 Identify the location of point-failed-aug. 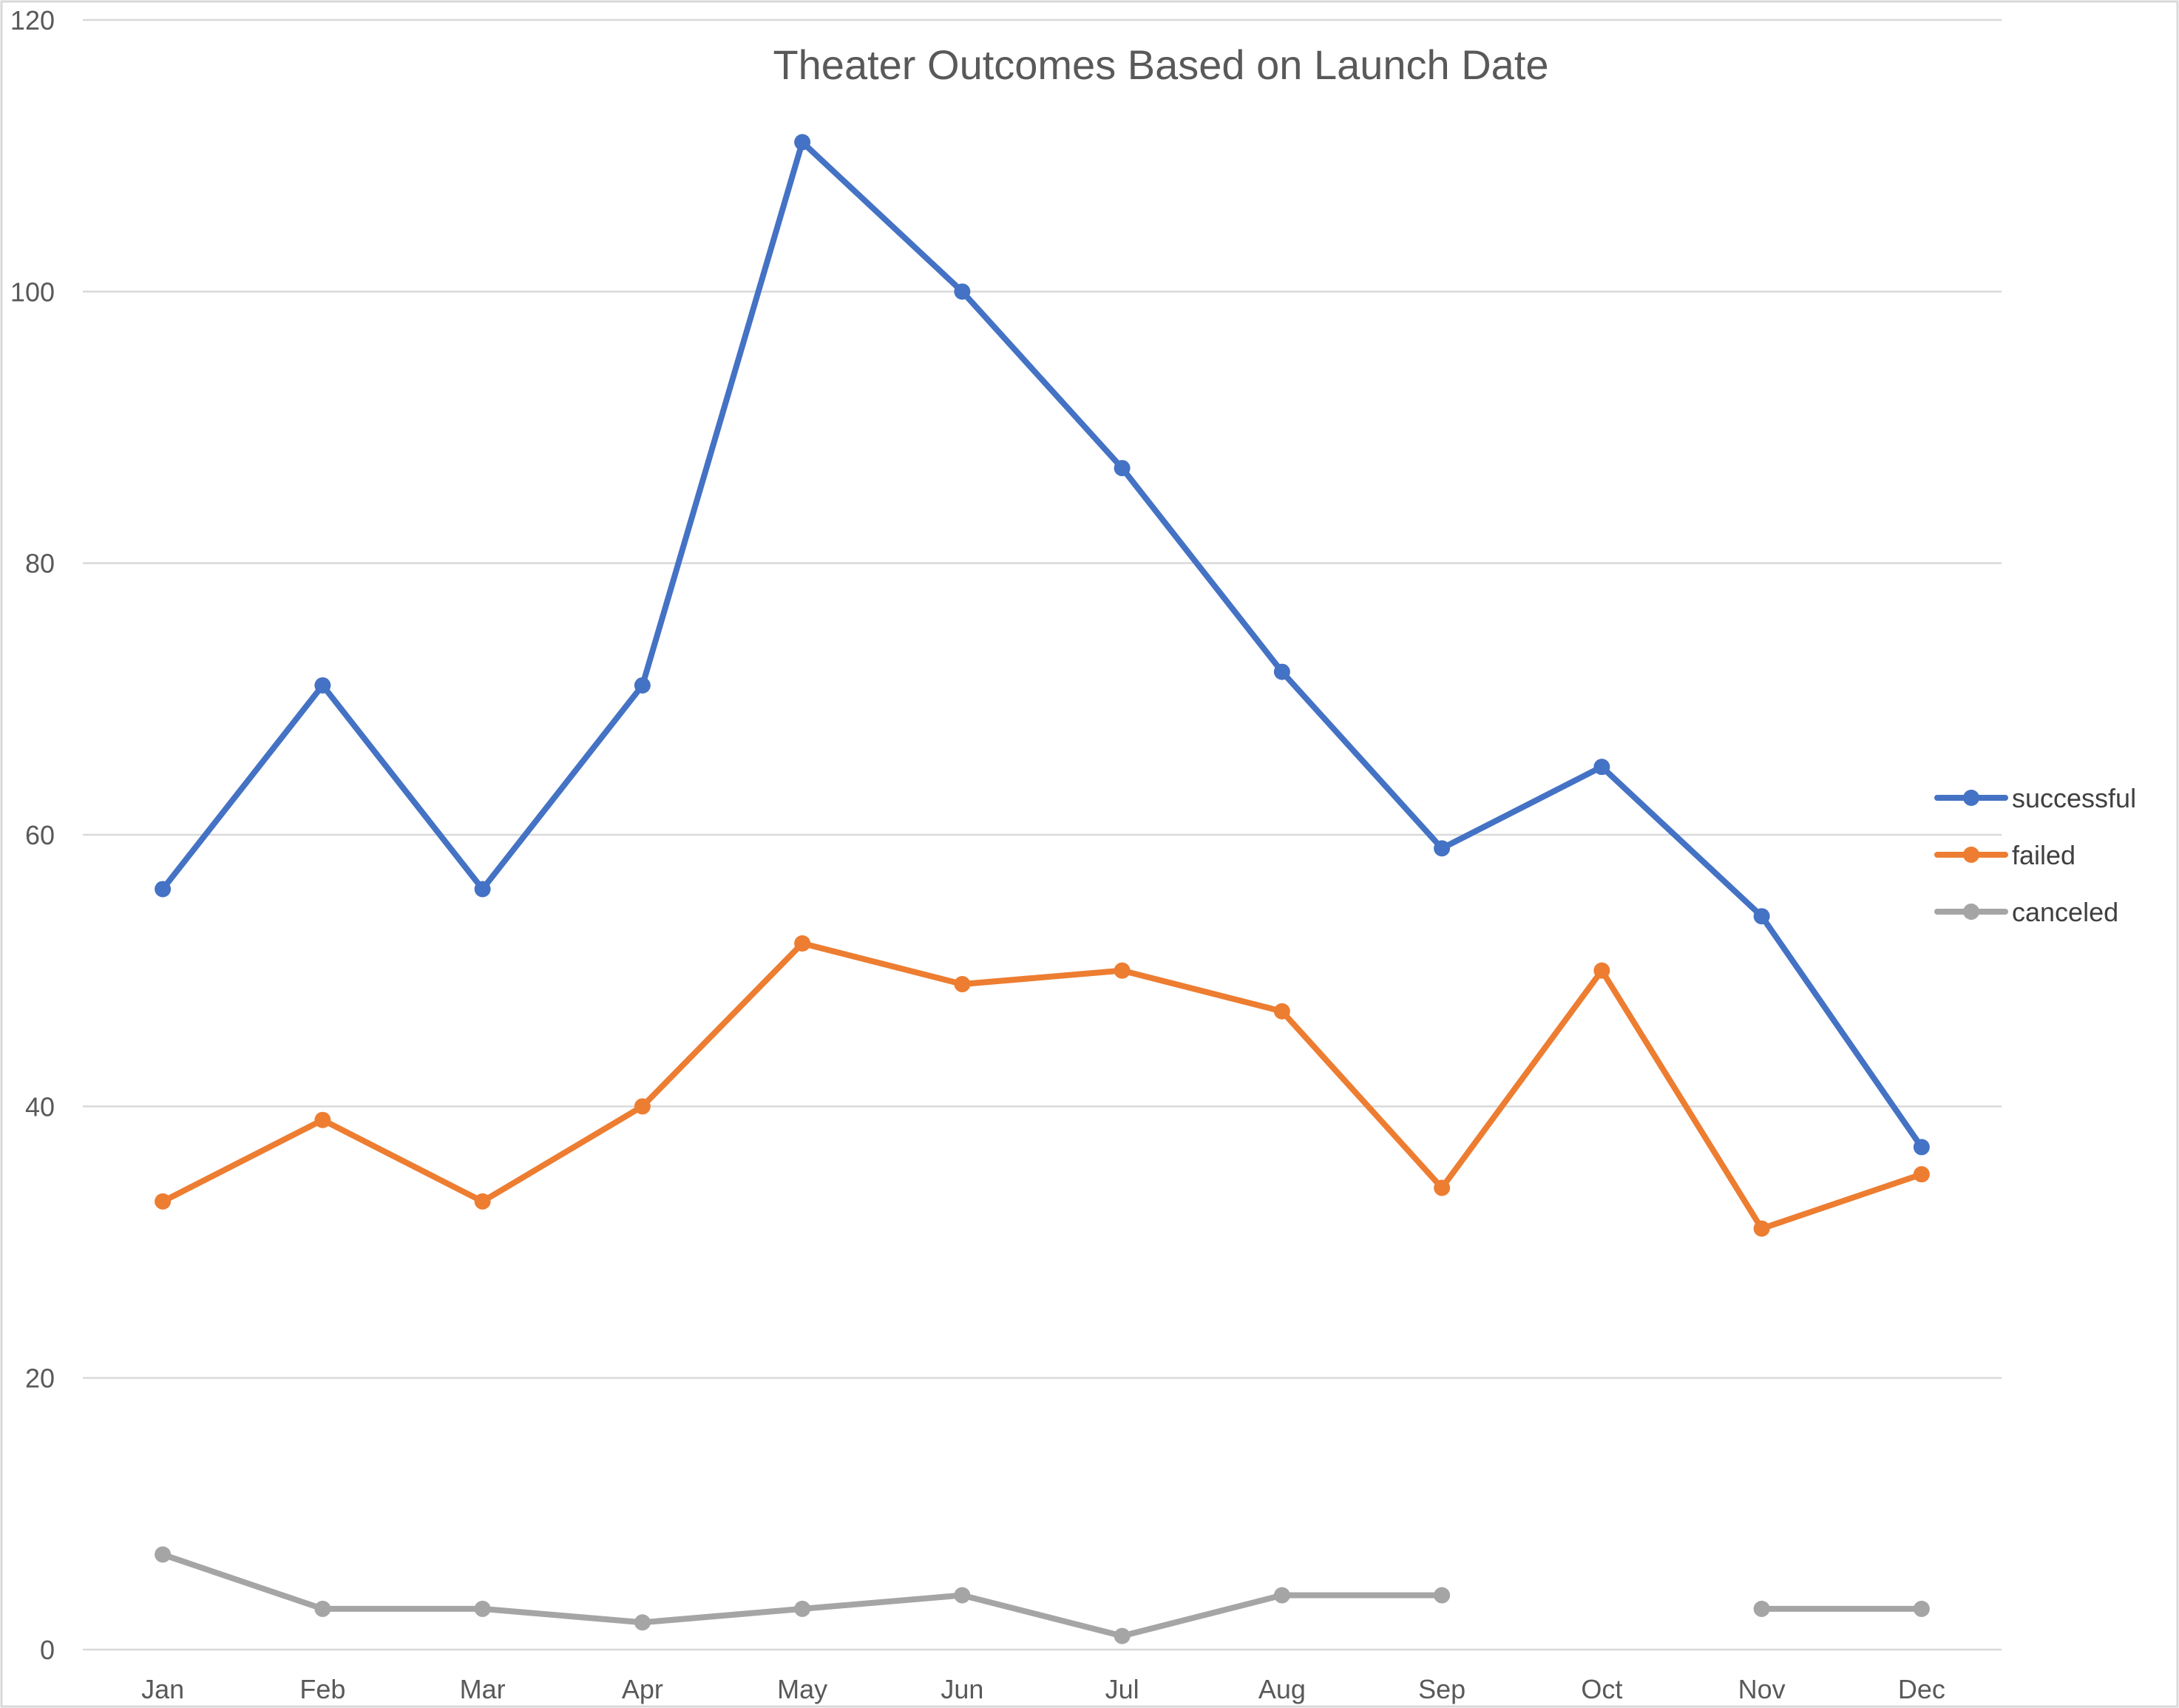
(1282, 1011).